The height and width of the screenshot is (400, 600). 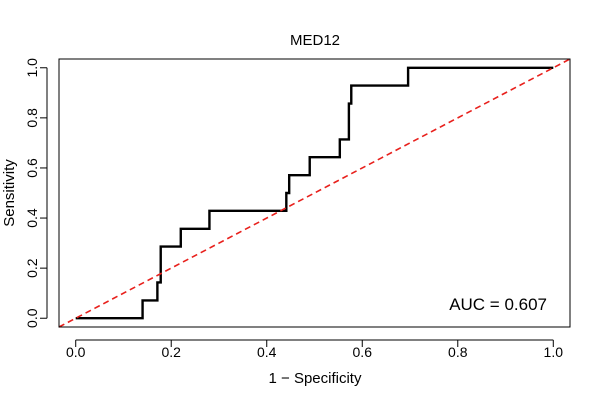 What do you see at coordinates (315, 40) in the screenshot?
I see `chart-title: MED12` at bounding box center [315, 40].